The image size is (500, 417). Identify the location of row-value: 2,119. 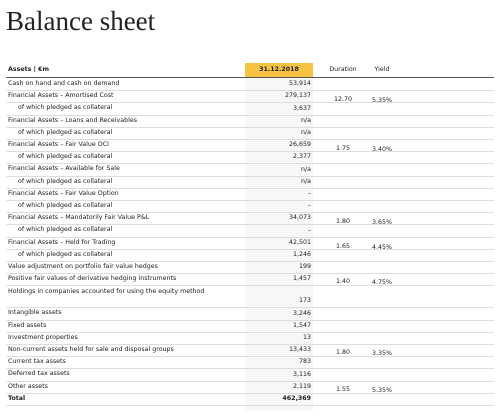
(301, 386).